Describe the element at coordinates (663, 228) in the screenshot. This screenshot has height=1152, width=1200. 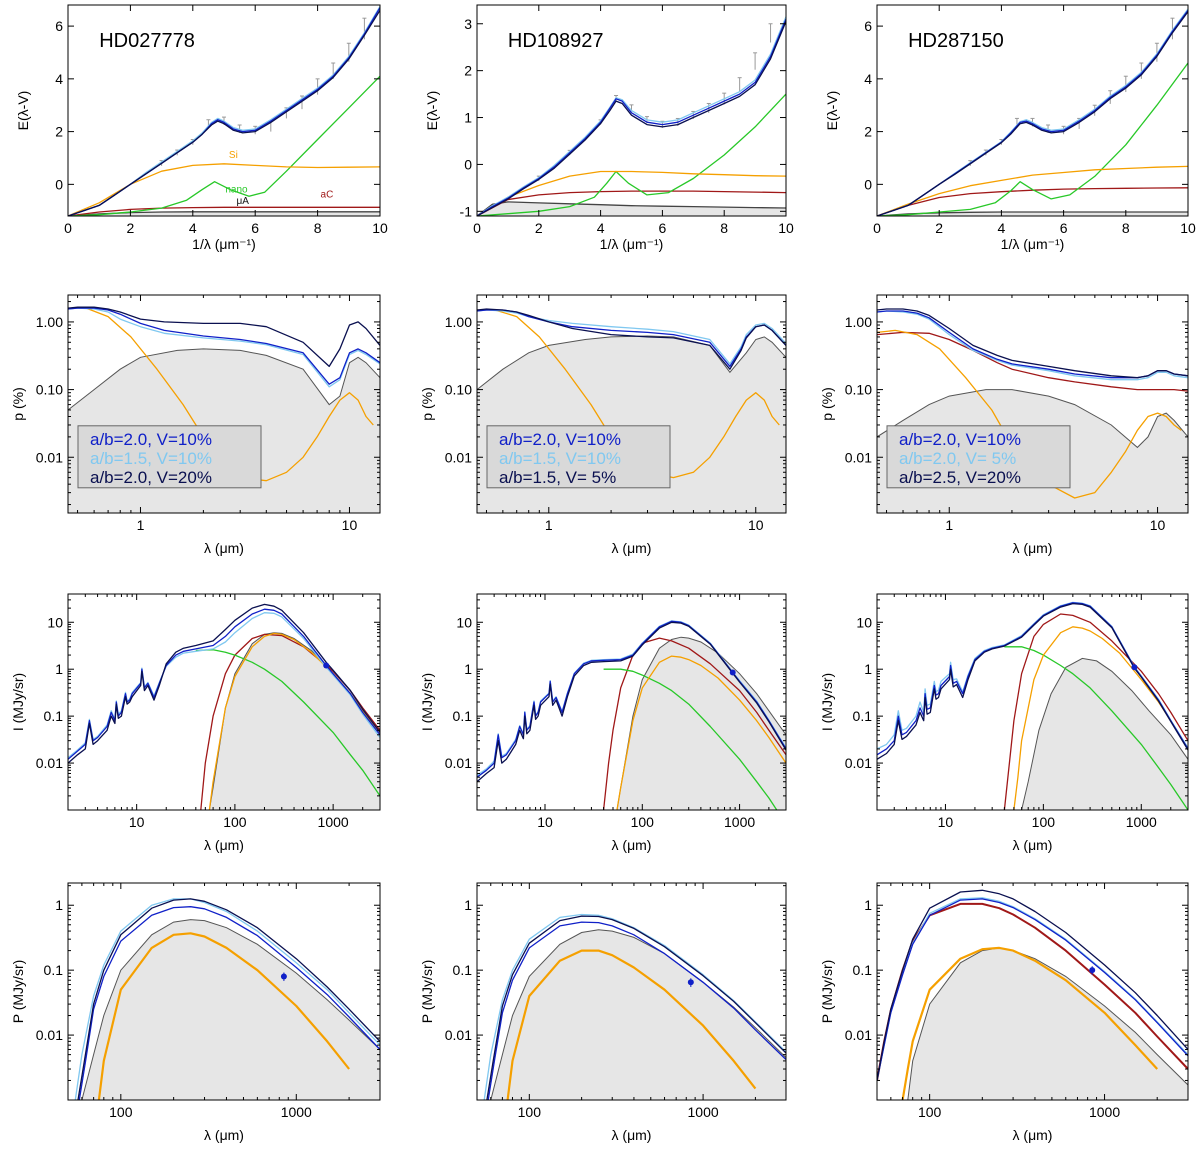
I see `x-tick-label: 6` at that location.